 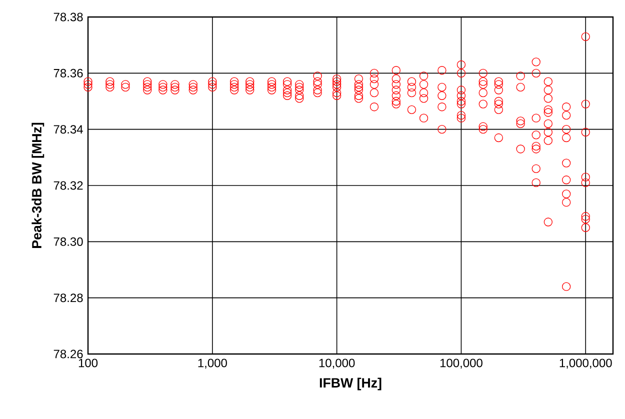 What do you see at coordinates (212, 363) in the screenshot?
I see `x-tick-label: 1,000` at bounding box center [212, 363].